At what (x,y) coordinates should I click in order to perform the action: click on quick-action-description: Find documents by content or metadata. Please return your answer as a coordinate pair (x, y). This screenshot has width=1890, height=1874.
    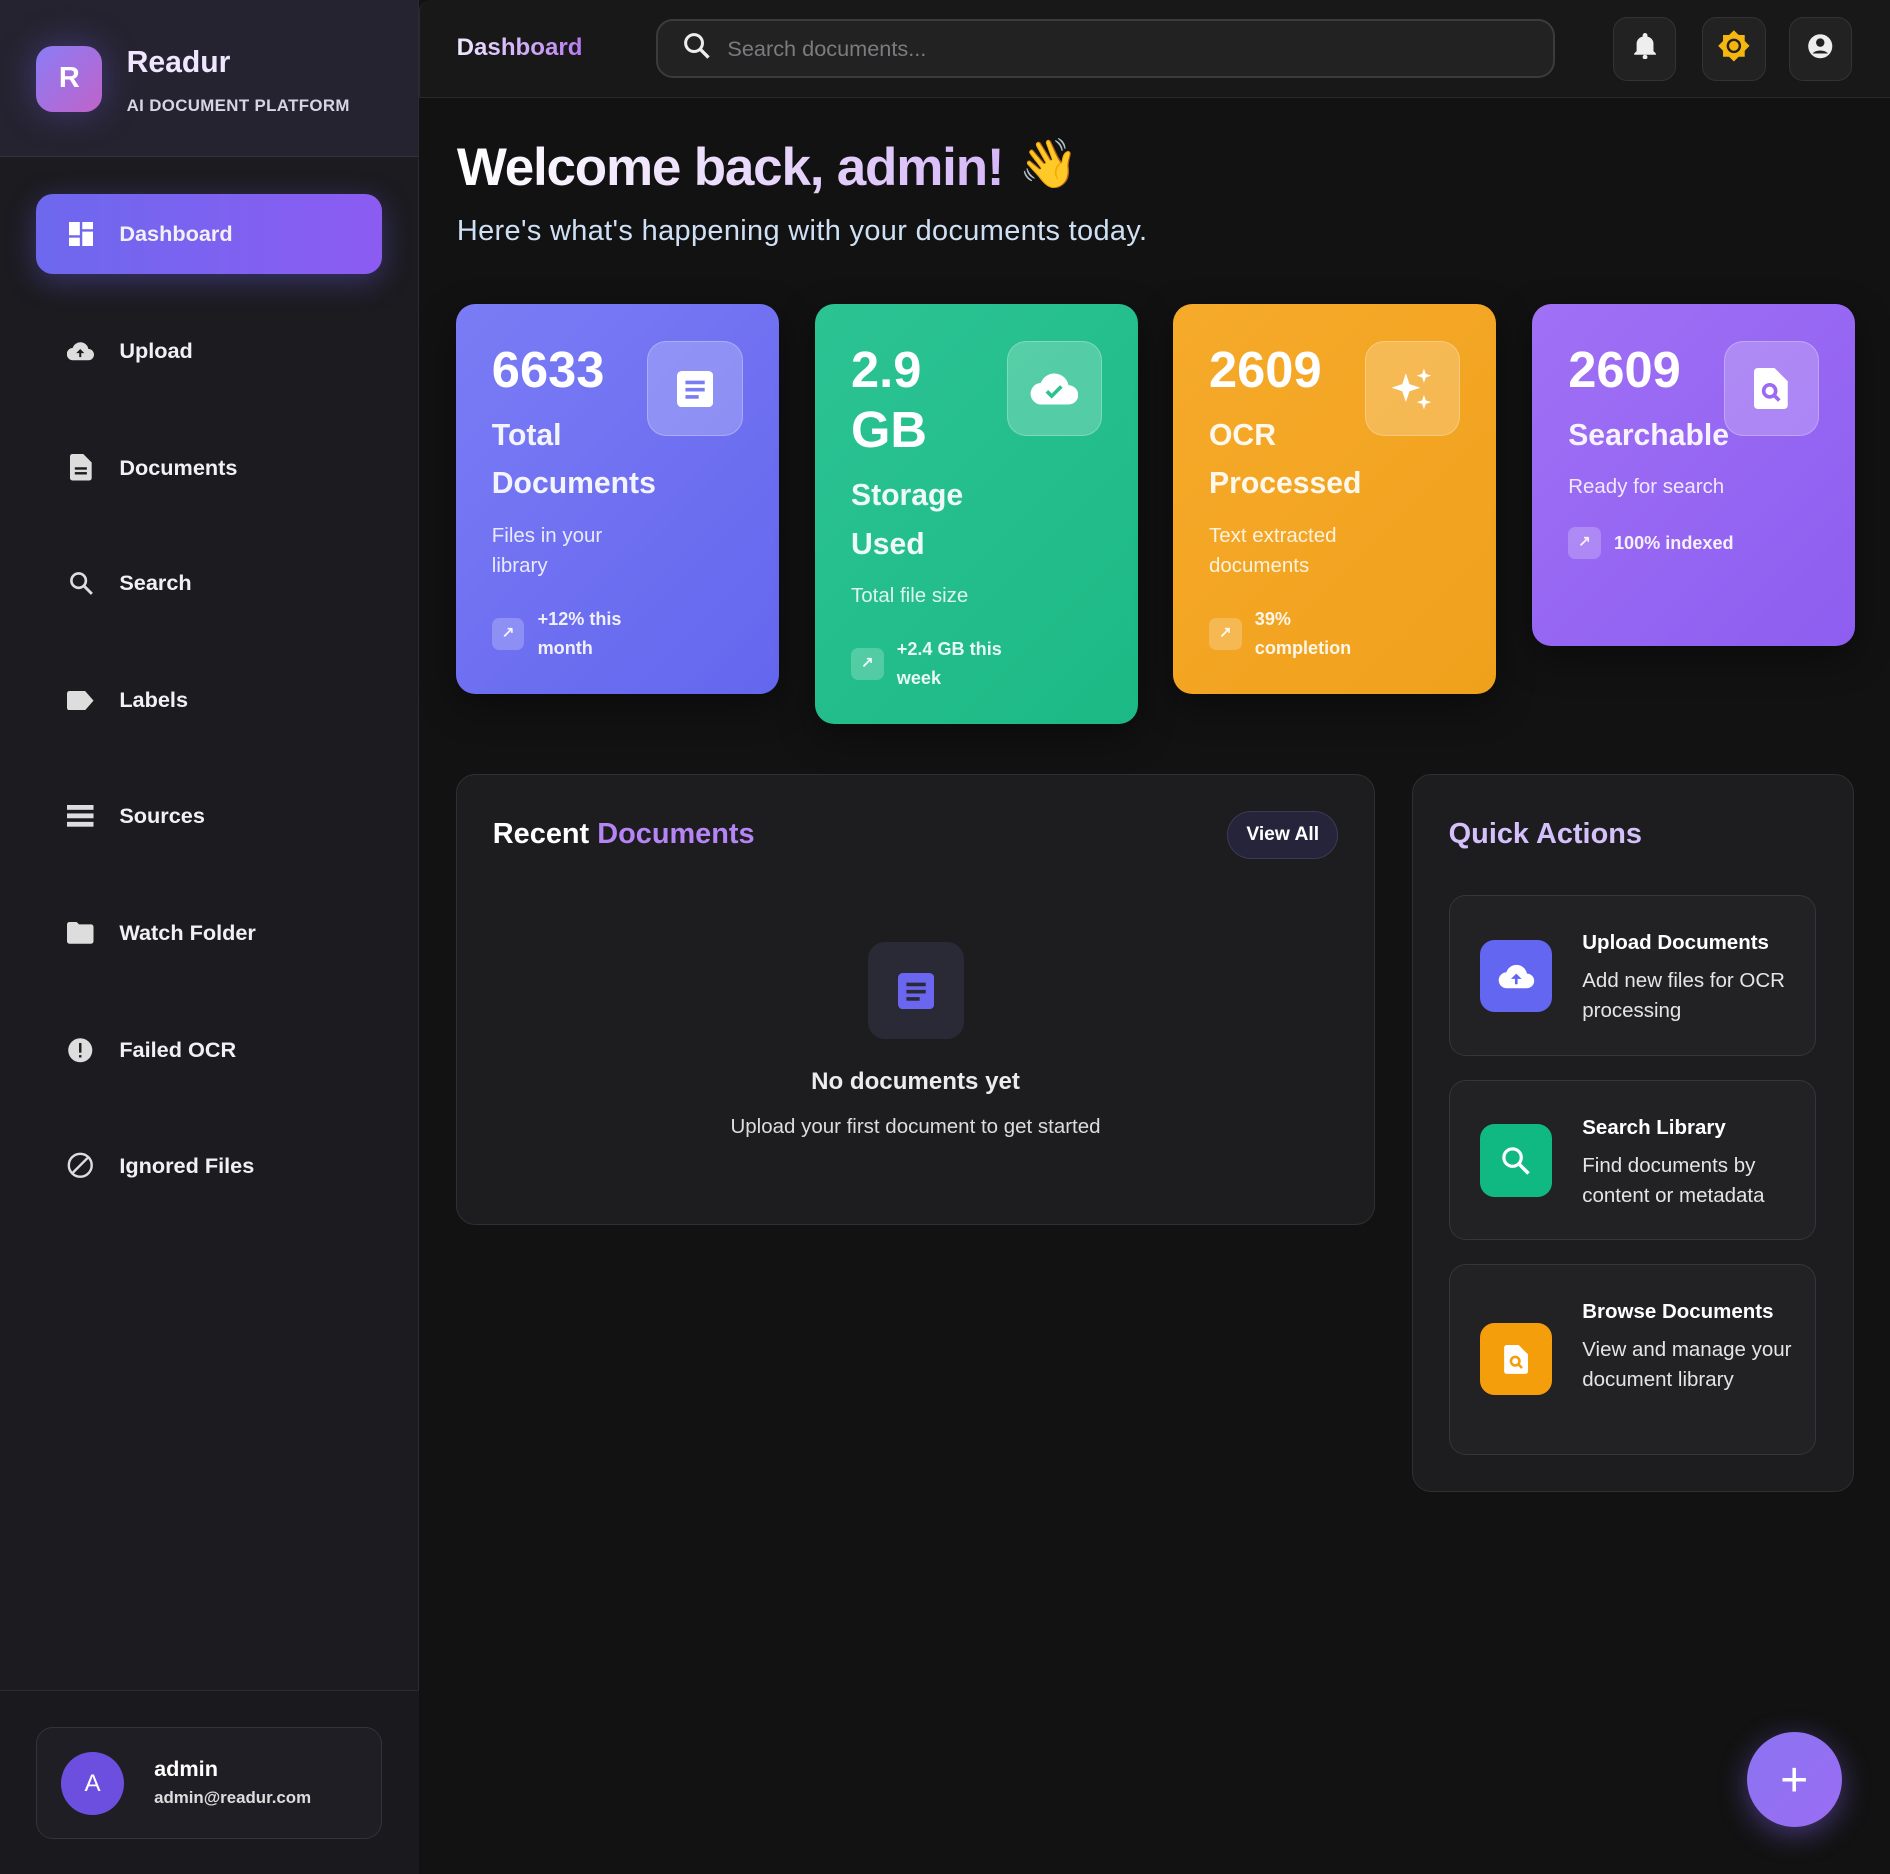
    Looking at the image, I should click on (1673, 1180).